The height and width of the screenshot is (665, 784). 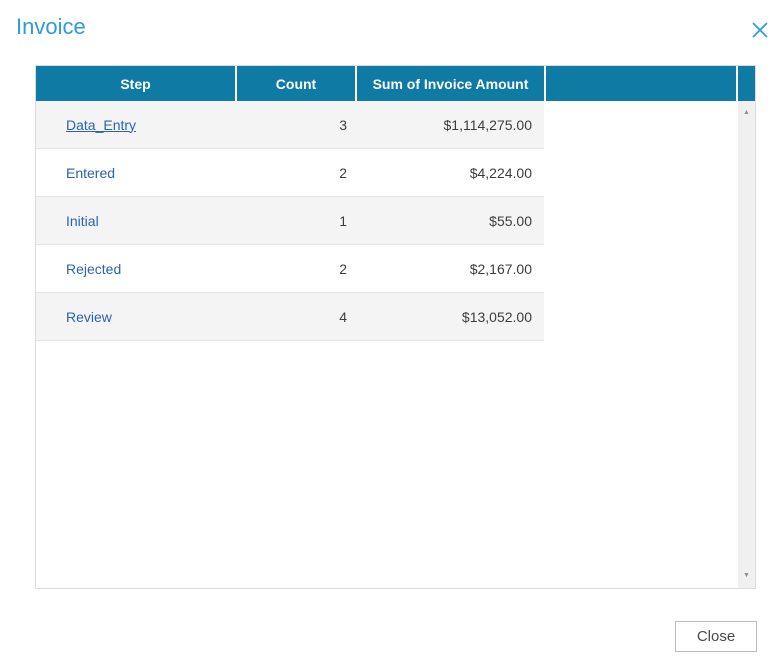 What do you see at coordinates (290, 269) in the screenshot?
I see `table-row: Rejected 2 $2,167.00` at bounding box center [290, 269].